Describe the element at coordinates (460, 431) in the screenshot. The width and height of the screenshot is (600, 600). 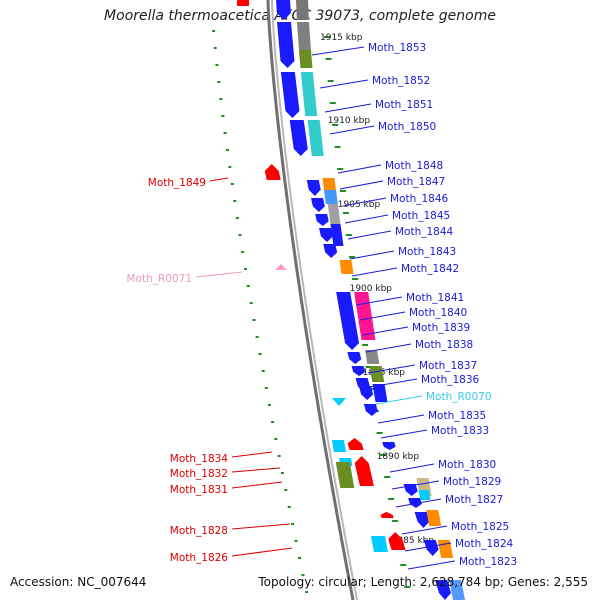
I see `gene-label-right: Moth_1833` at that location.